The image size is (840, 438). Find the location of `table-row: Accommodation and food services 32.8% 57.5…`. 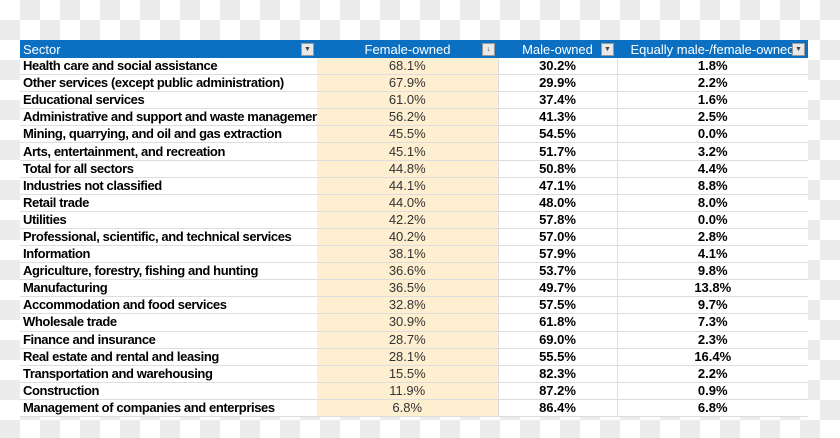

table-row: Accommodation and food services 32.8% 57.5… is located at coordinates (414, 305).